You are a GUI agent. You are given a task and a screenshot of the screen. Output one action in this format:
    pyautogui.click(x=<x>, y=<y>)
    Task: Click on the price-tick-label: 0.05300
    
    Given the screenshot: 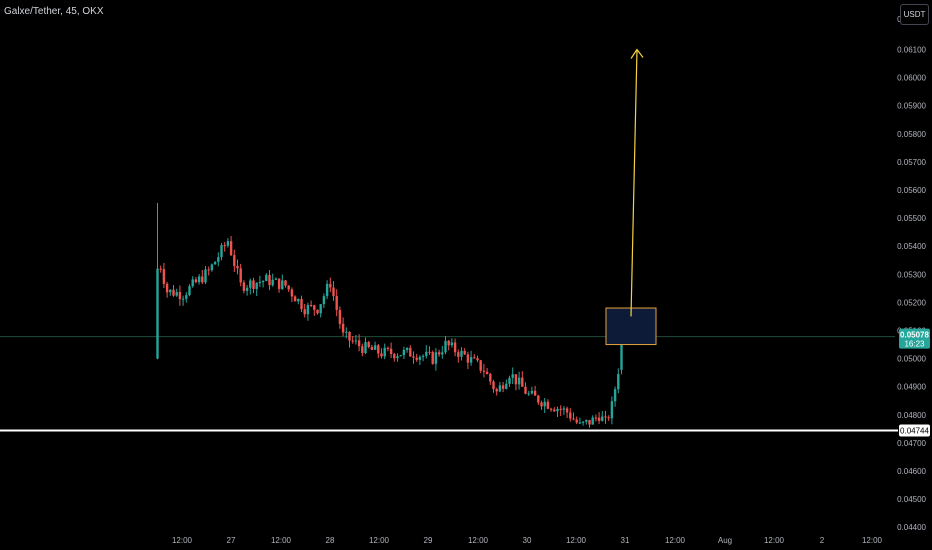 What is the action you would take?
    pyautogui.click(x=911, y=274)
    